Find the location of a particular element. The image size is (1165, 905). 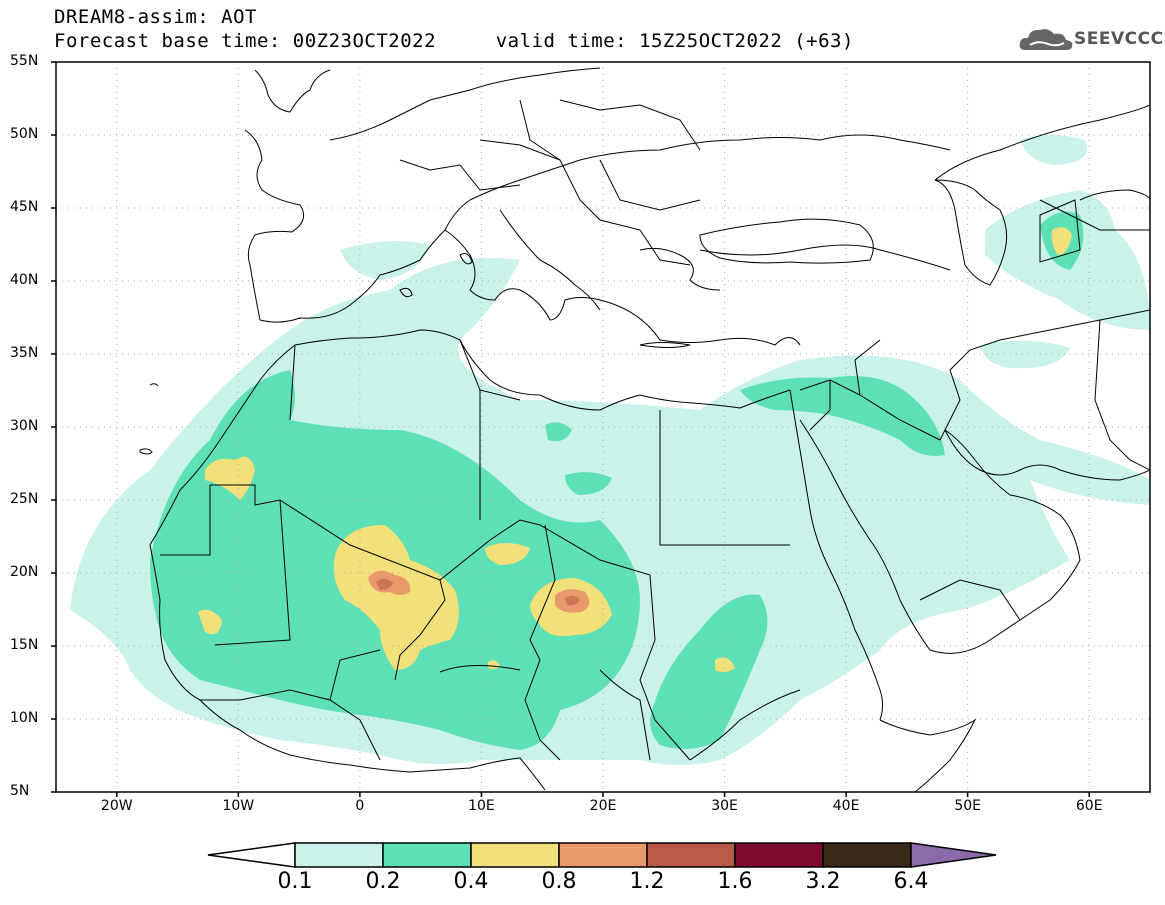

colorbar-upper-arrow is located at coordinates (953, 855).